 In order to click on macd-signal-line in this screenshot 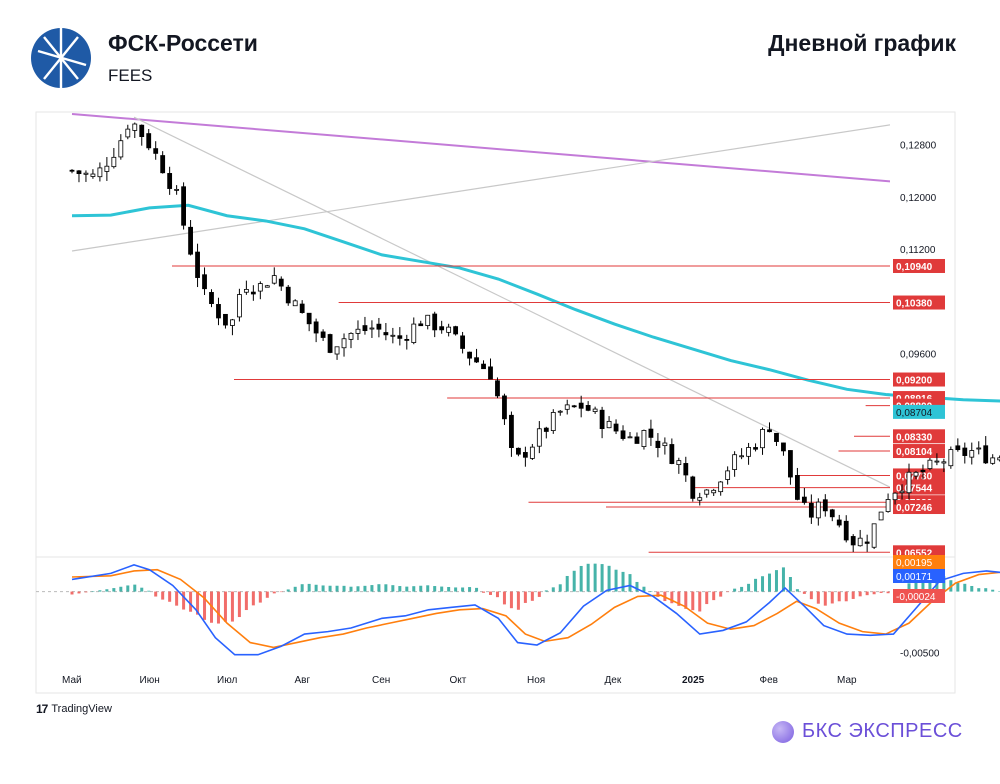, I will do `click(535, 608)`.